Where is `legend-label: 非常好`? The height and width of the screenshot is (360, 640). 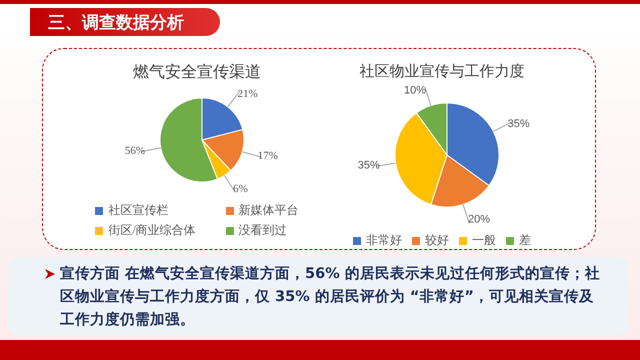 legend-label: 非常好 is located at coordinates (383, 240).